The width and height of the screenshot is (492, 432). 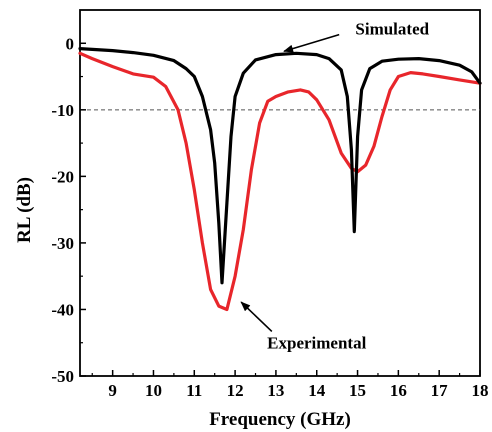 What do you see at coordinates (62, 243) in the screenshot?
I see `y-tick-label: -30` at bounding box center [62, 243].